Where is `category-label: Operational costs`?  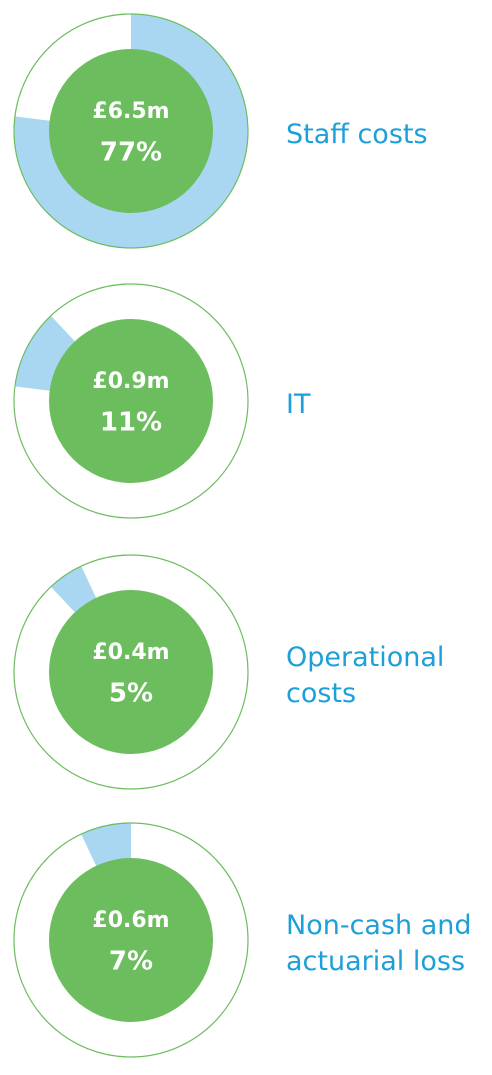 category-label: Operational costs is located at coordinates (365, 675).